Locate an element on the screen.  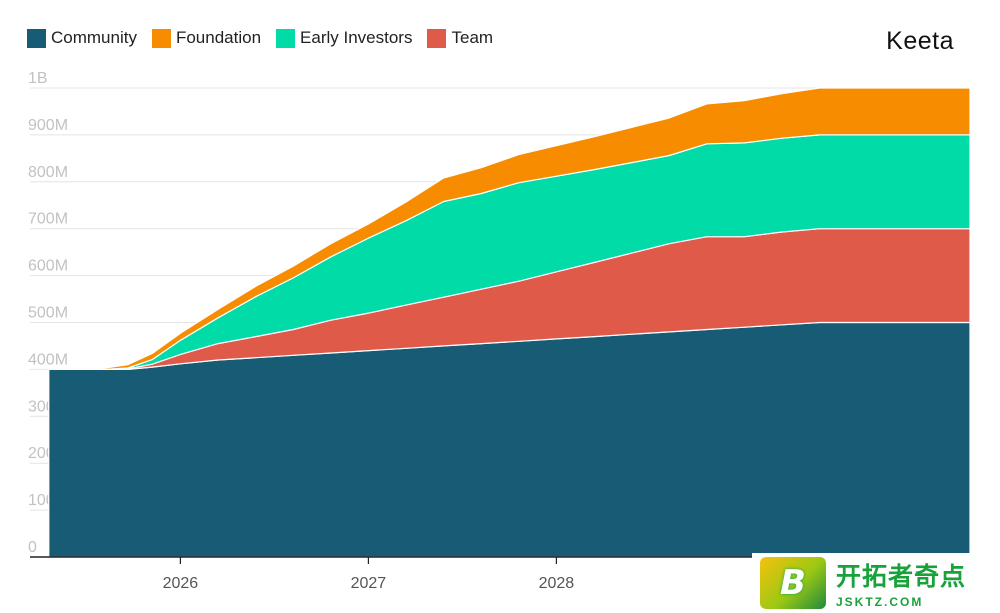
watermark-logo: B is located at coordinates (793, 583).